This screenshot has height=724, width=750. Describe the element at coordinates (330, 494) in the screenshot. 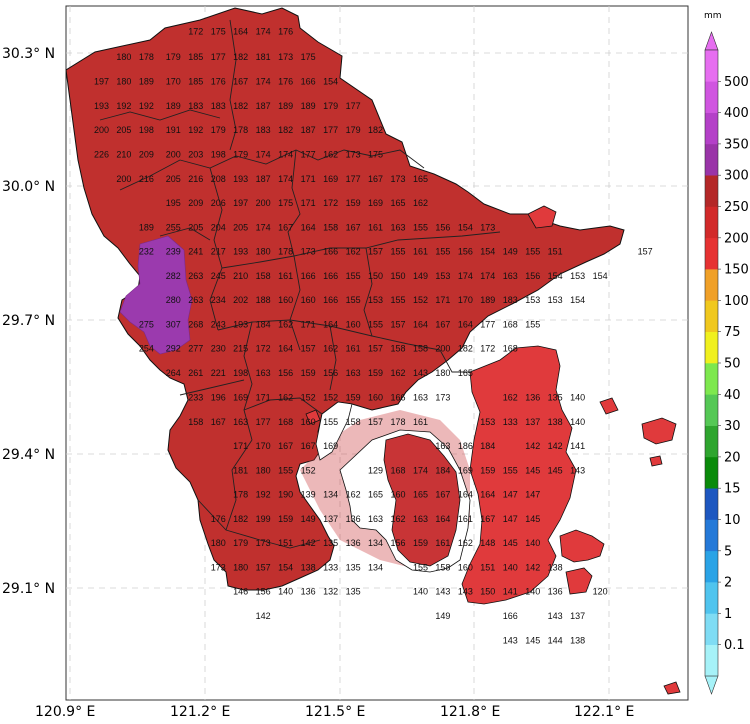

I see `rainfall-value: 134` at that location.